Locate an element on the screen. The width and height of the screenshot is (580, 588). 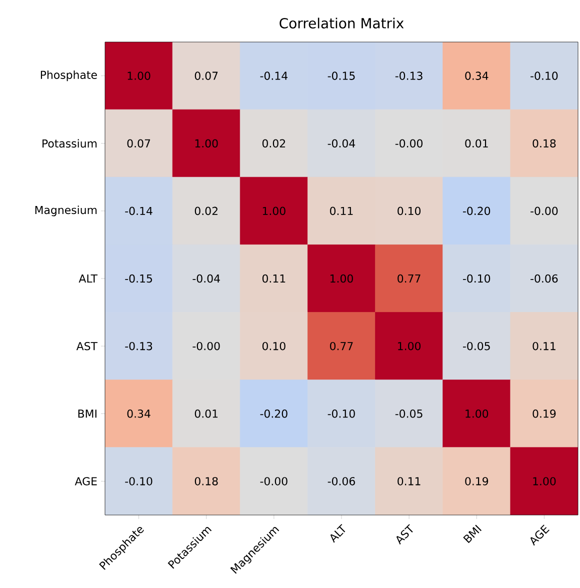
y-tick-label: ALT is located at coordinates (88, 278).